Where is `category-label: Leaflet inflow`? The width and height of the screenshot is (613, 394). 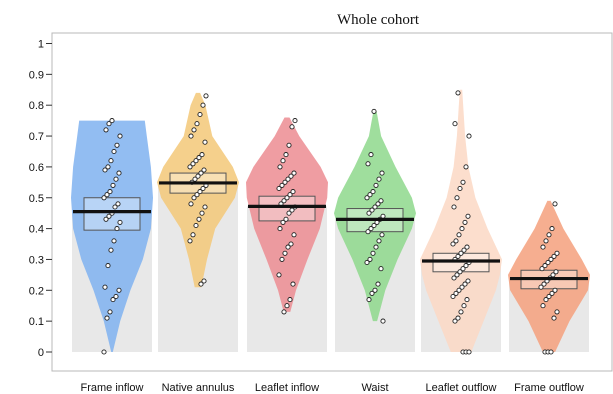 category-label: Leaflet inflow is located at coordinates (287, 388).